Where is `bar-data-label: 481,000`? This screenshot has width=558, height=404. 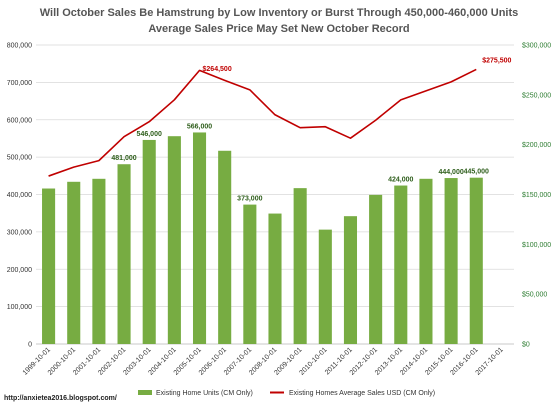
bar-data-label: 481,000 is located at coordinates (123, 158).